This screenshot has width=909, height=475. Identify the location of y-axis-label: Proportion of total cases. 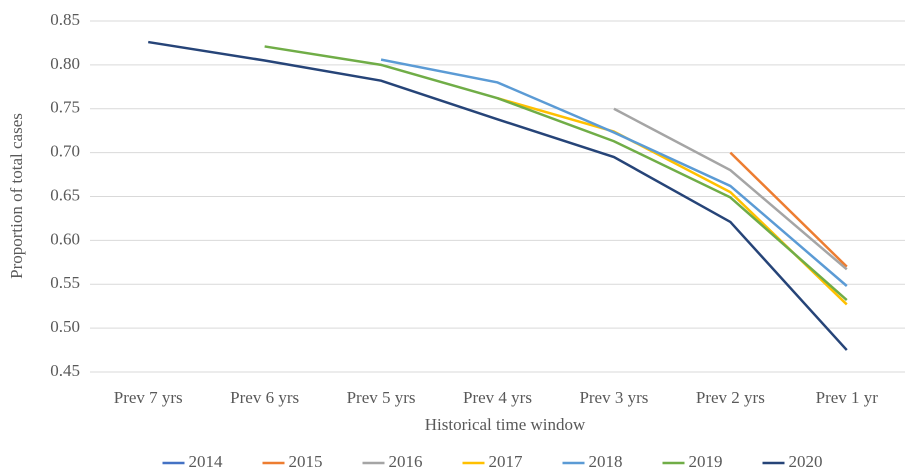
(16, 196).